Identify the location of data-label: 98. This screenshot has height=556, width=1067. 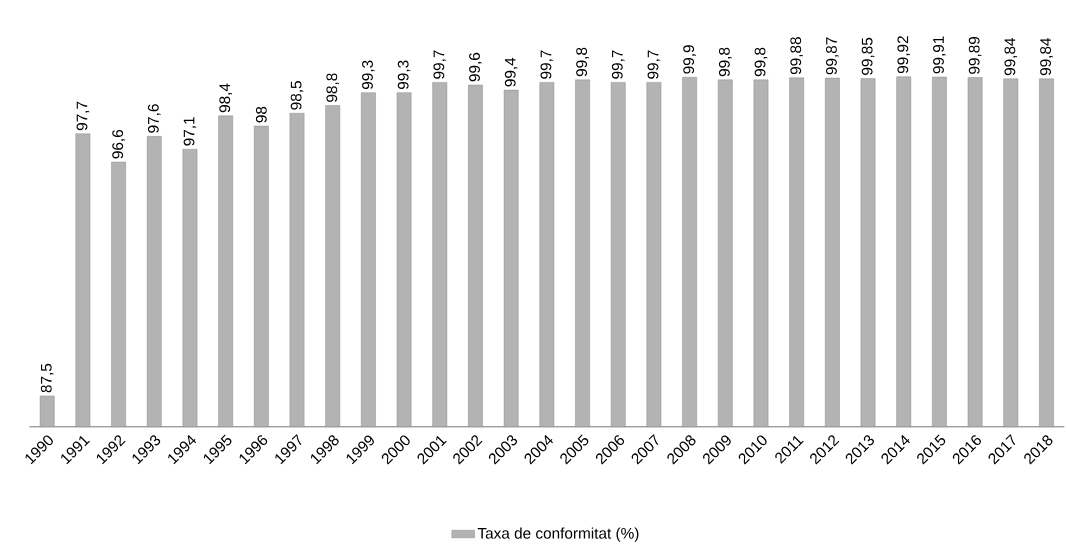
(261, 114).